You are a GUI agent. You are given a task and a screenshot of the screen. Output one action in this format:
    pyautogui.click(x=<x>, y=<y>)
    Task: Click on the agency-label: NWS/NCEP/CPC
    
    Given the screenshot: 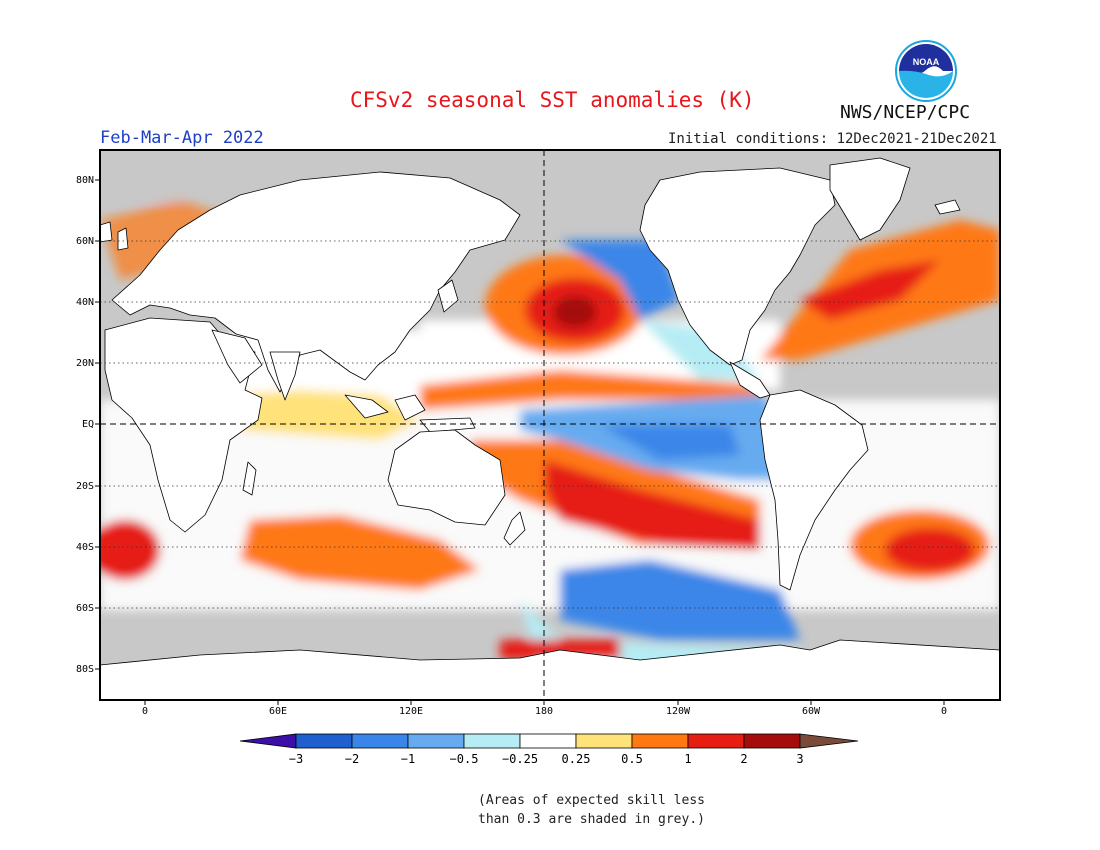 What is the action you would take?
    pyautogui.click(x=905, y=112)
    